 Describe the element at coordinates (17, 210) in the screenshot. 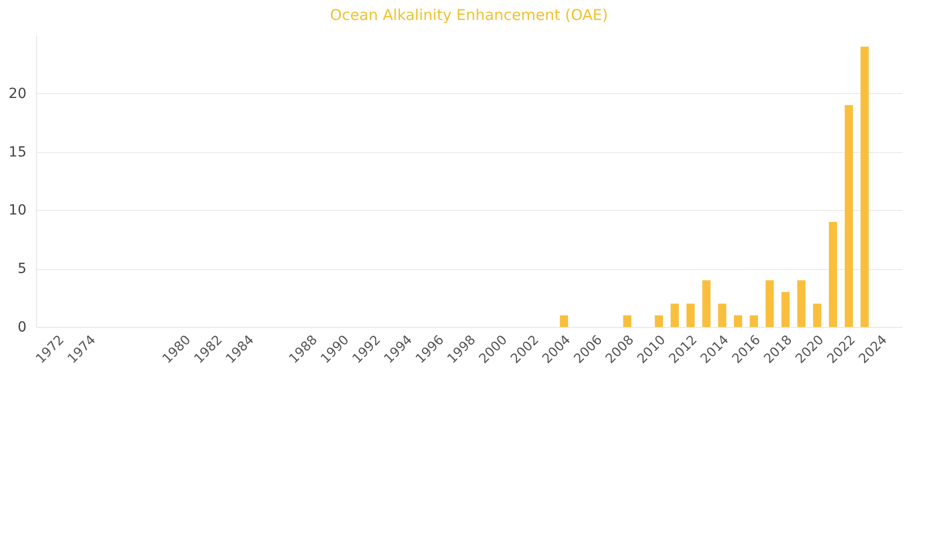

I see `y-tick-label: 10` at that location.